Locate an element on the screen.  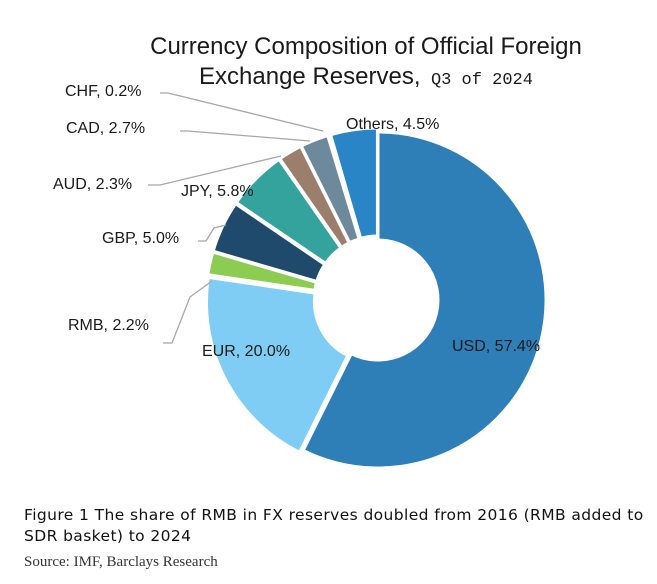
slice-label-rmb: RMB, 2.2% is located at coordinates (108, 325).